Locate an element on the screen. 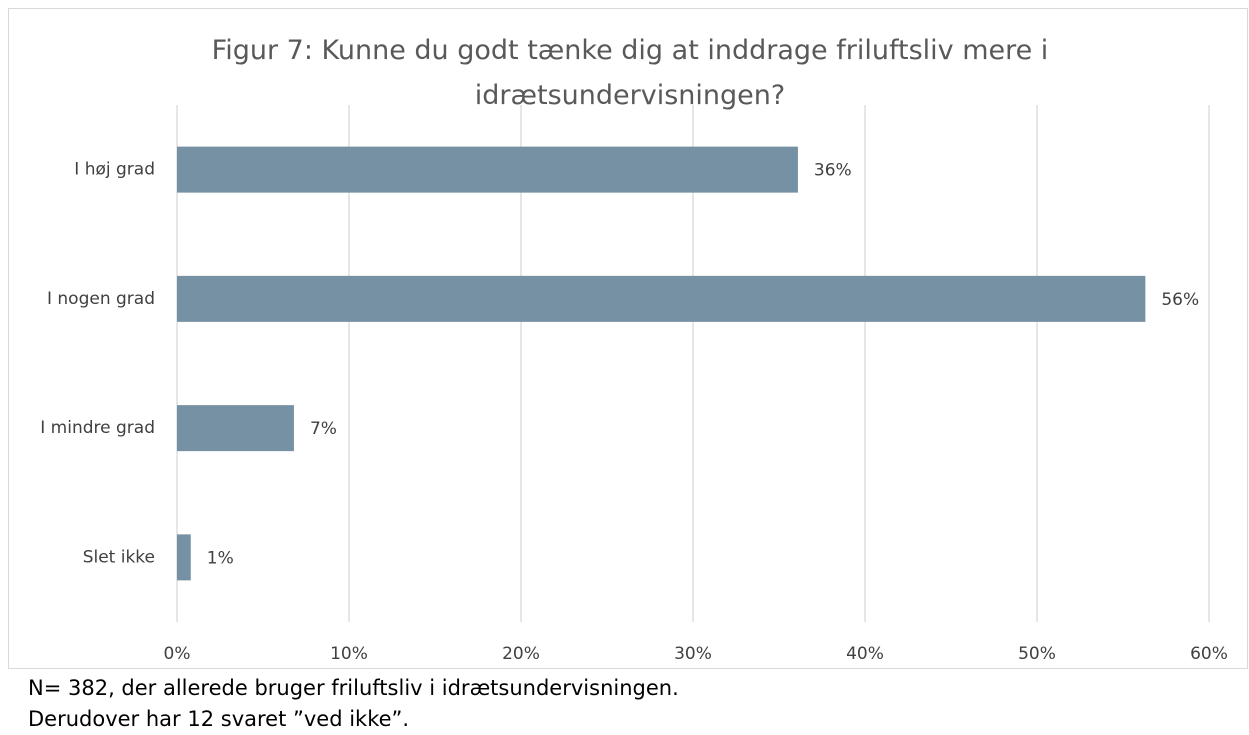 The width and height of the screenshot is (1249, 735). x-tick-label: 0% is located at coordinates (177, 654).